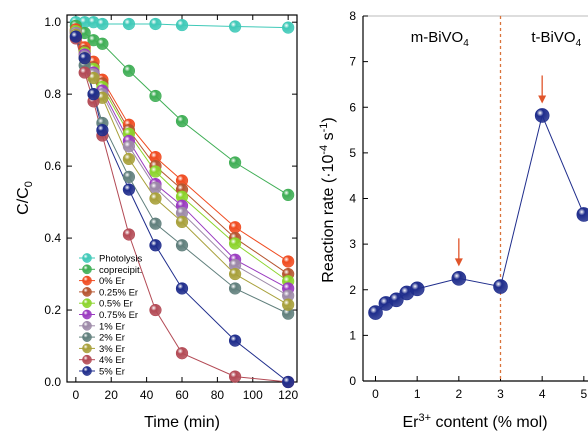 This screenshot has height=437, width=588. Describe the element at coordinates (352, 153) in the screenshot. I see `right-y-tick-label: 5` at that location.